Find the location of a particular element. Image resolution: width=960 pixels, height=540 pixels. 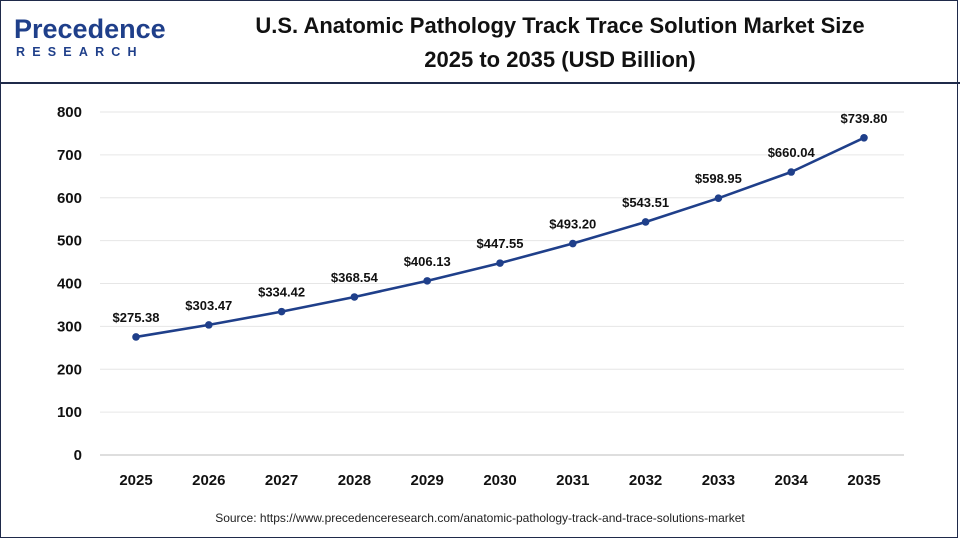

data-label: $406.13 is located at coordinates (427, 261).